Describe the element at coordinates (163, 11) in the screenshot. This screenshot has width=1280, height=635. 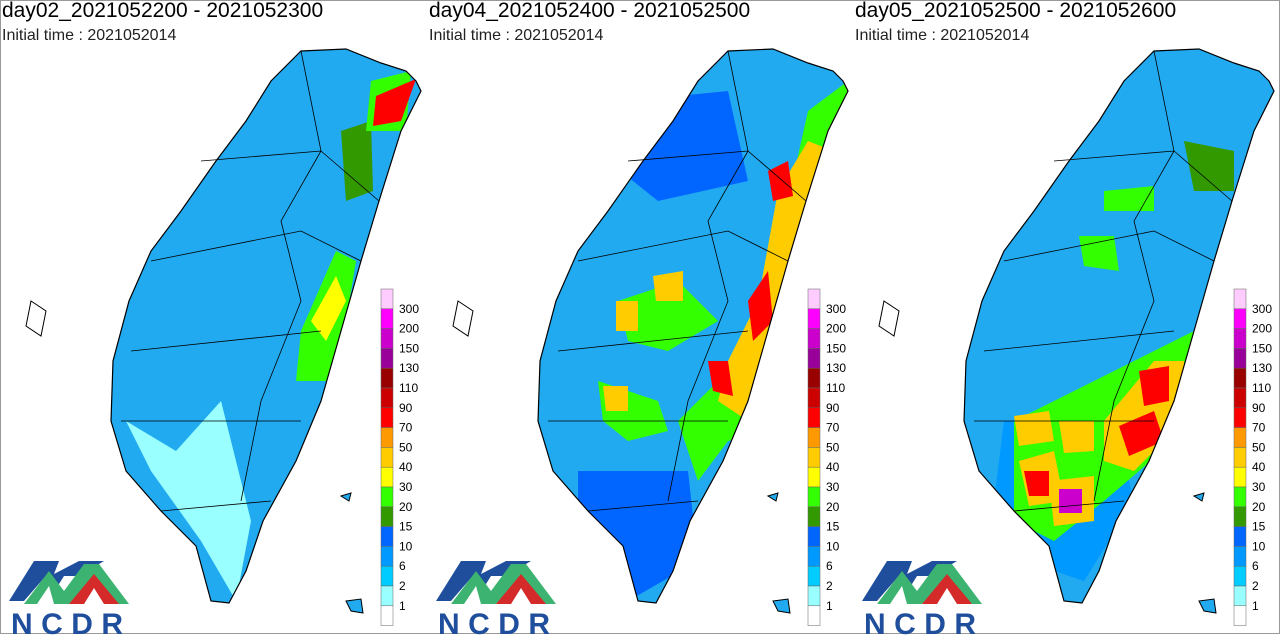
I see `panel-title: day02_2021052200 - 2021052300` at that location.